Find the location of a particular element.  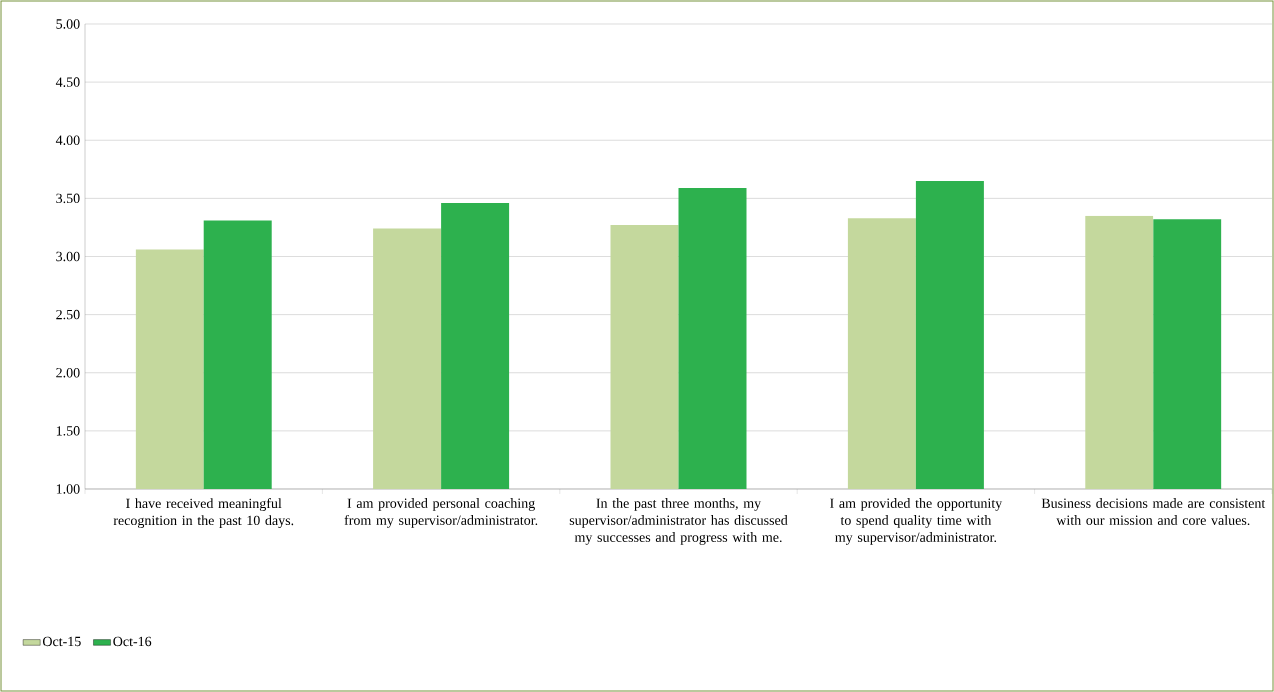

y-tick-label: 2.50 is located at coordinates (68, 314).